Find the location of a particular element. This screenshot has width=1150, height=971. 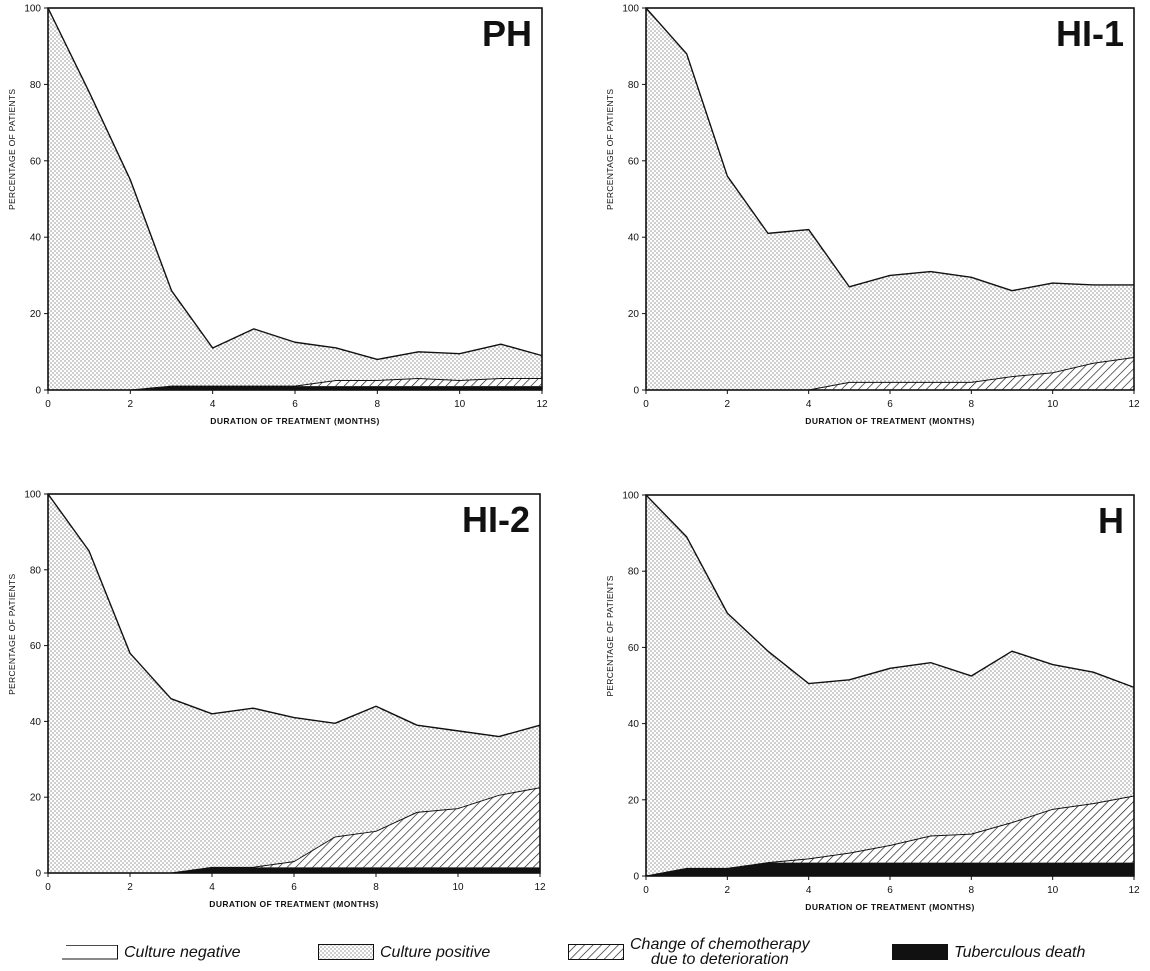

y-tick-label-hi-2: 60 is located at coordinates (36, 646).